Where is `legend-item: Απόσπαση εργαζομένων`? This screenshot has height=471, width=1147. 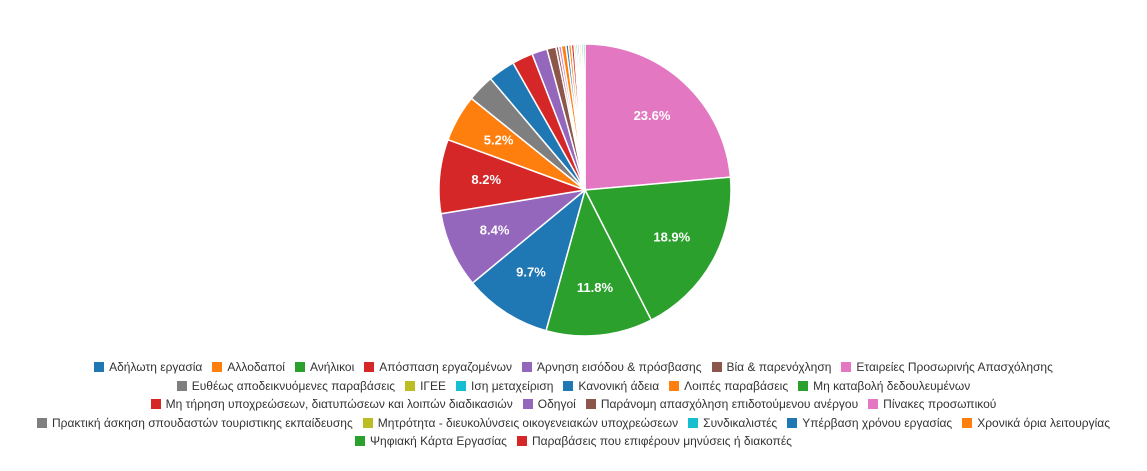
legend-item: Απόσπαση εργαζομένων is located at coordinates (438, 367).